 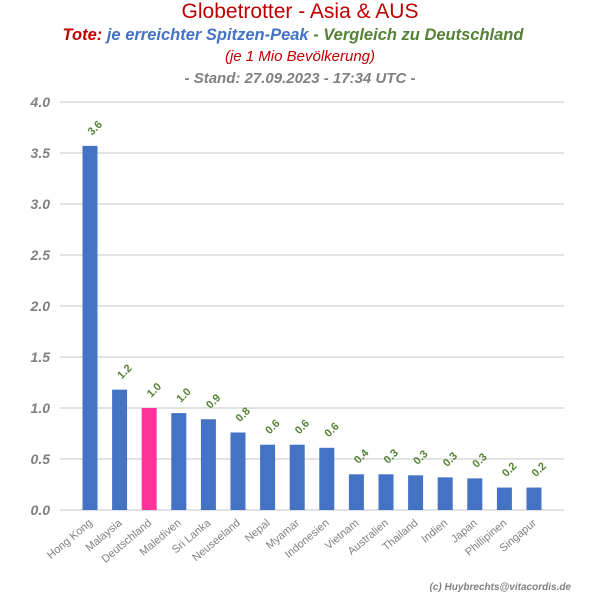 I want to click on bar-indonesien, so click(x=327, y=478).